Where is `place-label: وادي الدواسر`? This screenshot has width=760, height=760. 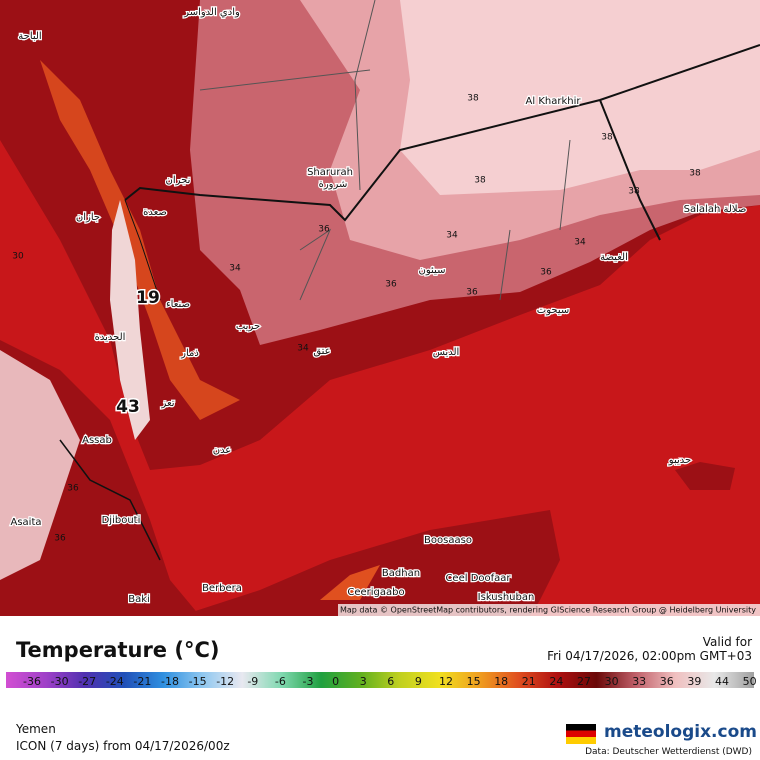
place-label: وادي الدواسر is located at coordinates (211, 12).